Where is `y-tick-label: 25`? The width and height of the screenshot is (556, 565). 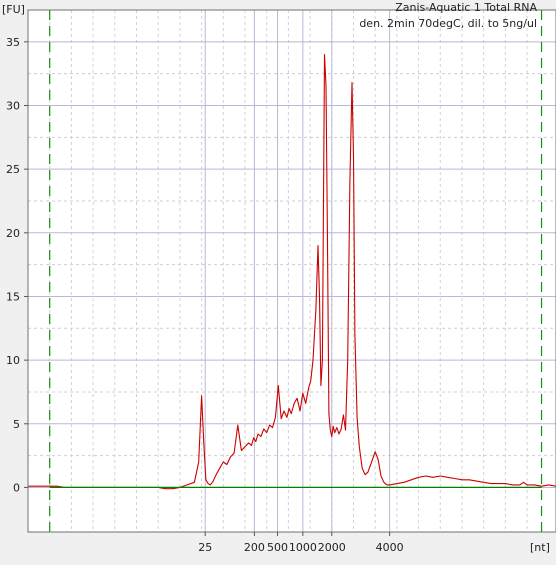 y-tick-label: 25 is located at coordinates (13, 169).